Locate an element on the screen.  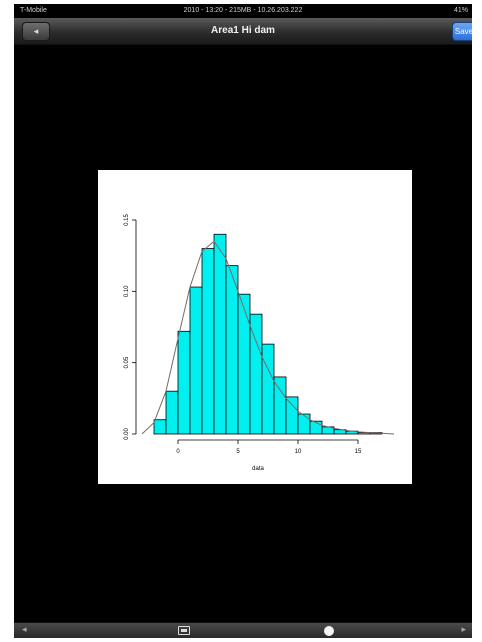
y-tick-label: 0.05 is located at coordinates (127, 362).